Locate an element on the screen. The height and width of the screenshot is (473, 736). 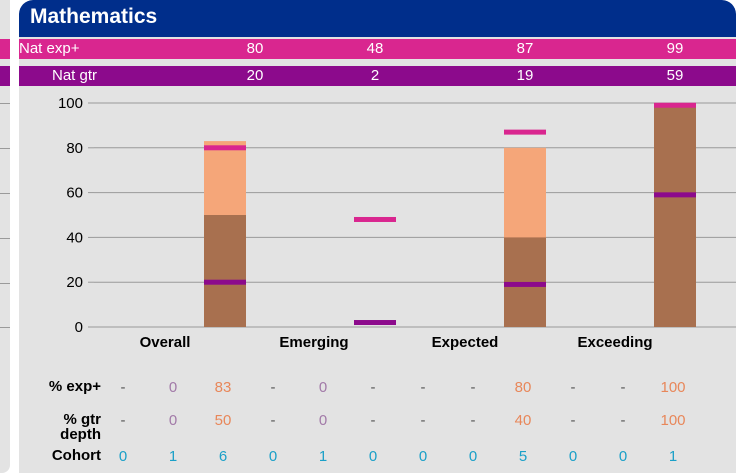
x-category-label: Emerging is located at coordinates (313, 342).